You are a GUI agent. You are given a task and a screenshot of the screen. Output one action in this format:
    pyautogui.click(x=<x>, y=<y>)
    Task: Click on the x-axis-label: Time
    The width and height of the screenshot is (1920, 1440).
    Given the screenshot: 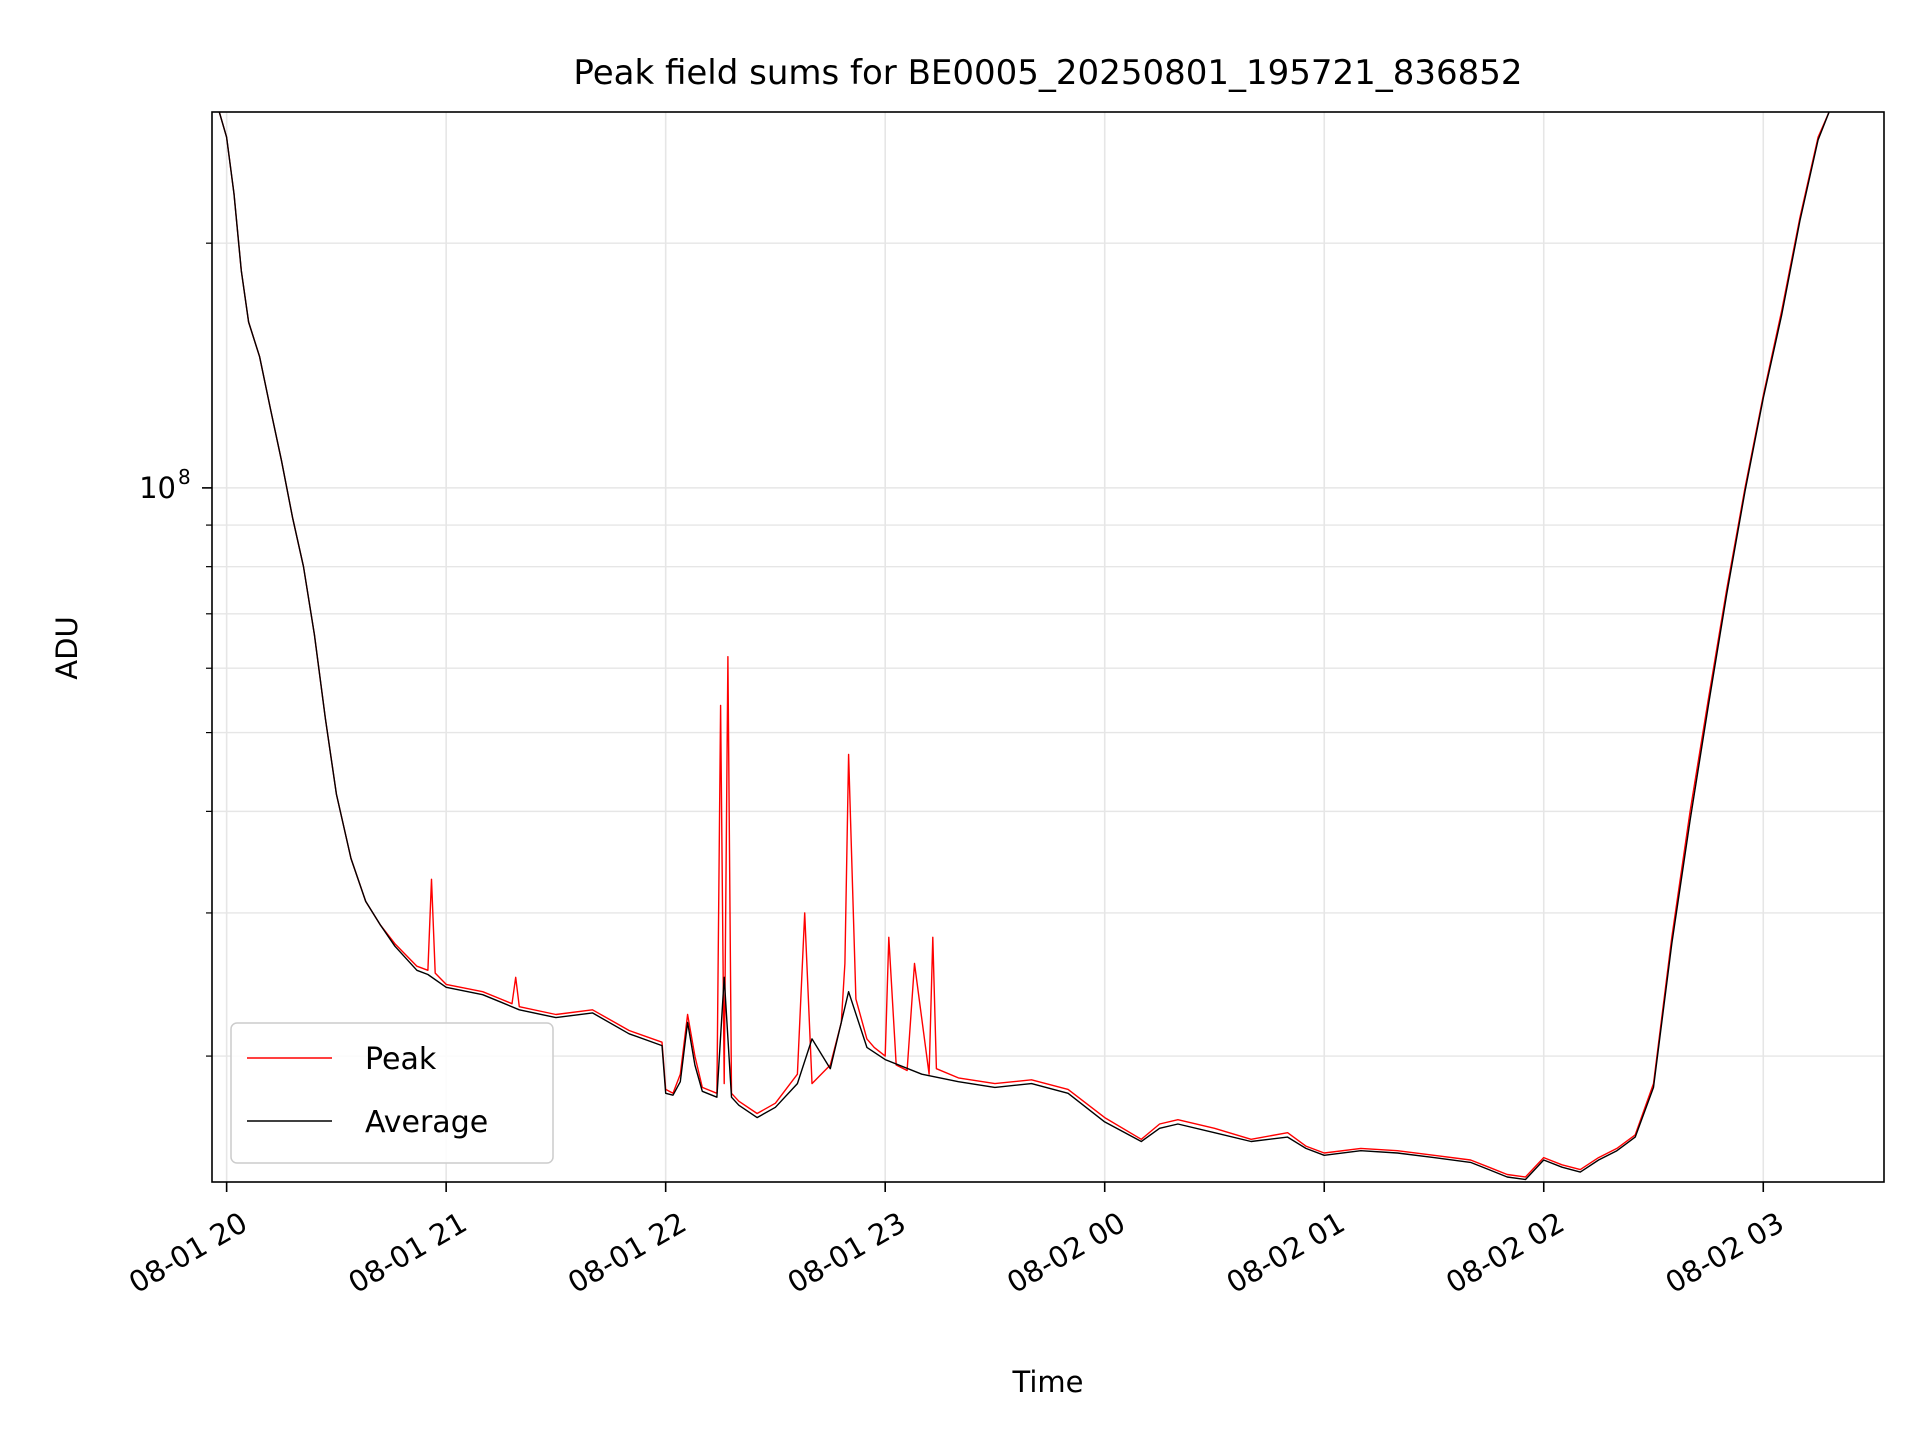 What is the action you would take?
    pyautogui.click(x=1048, y=1382)
    